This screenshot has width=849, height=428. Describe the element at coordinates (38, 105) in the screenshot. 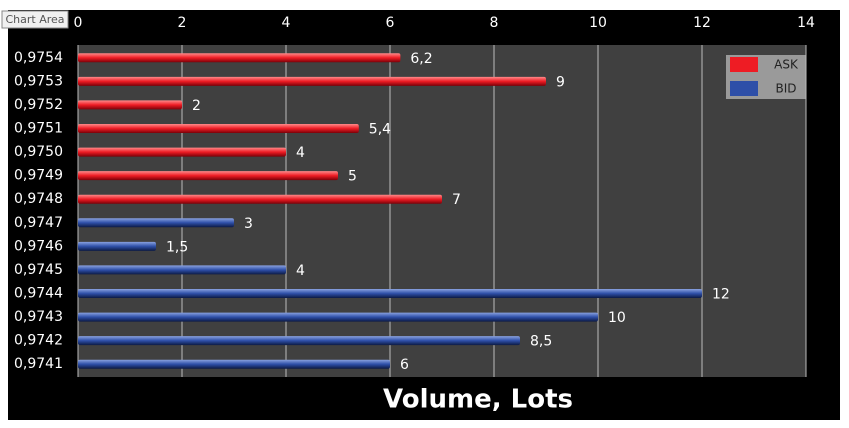

I see `y-tick-label: 0,9752` at that location.